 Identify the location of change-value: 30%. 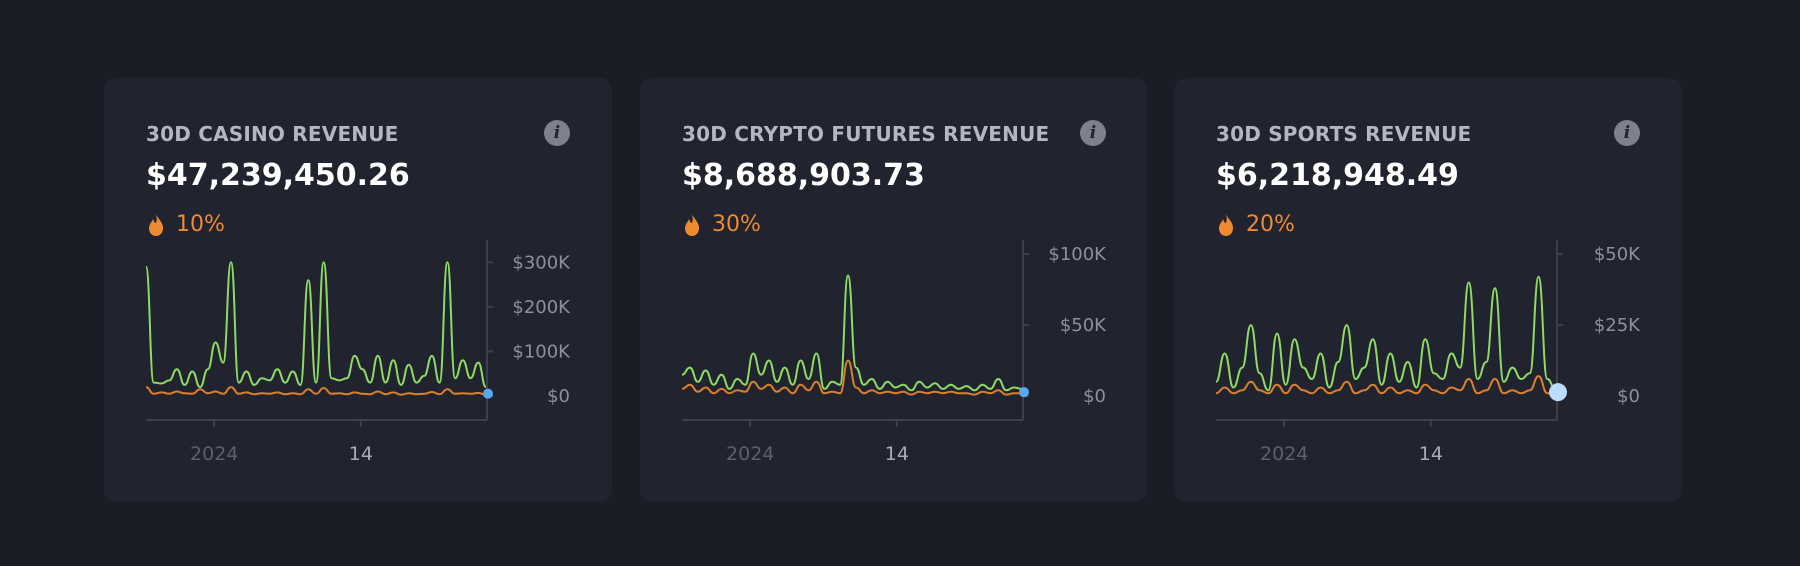
(736, 224).